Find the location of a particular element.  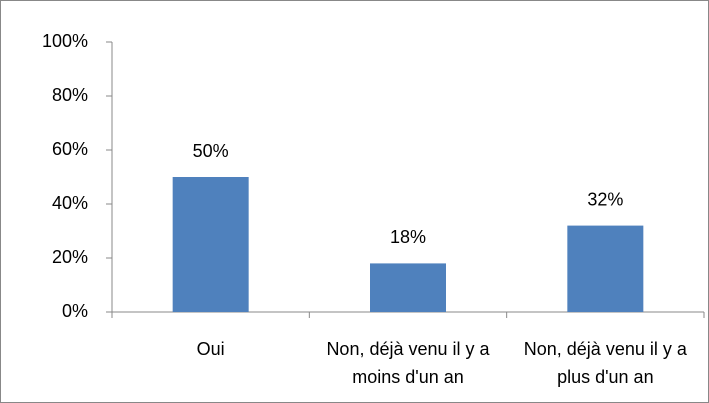

y-tick-label: 20% is located at coordinates (70, 257).